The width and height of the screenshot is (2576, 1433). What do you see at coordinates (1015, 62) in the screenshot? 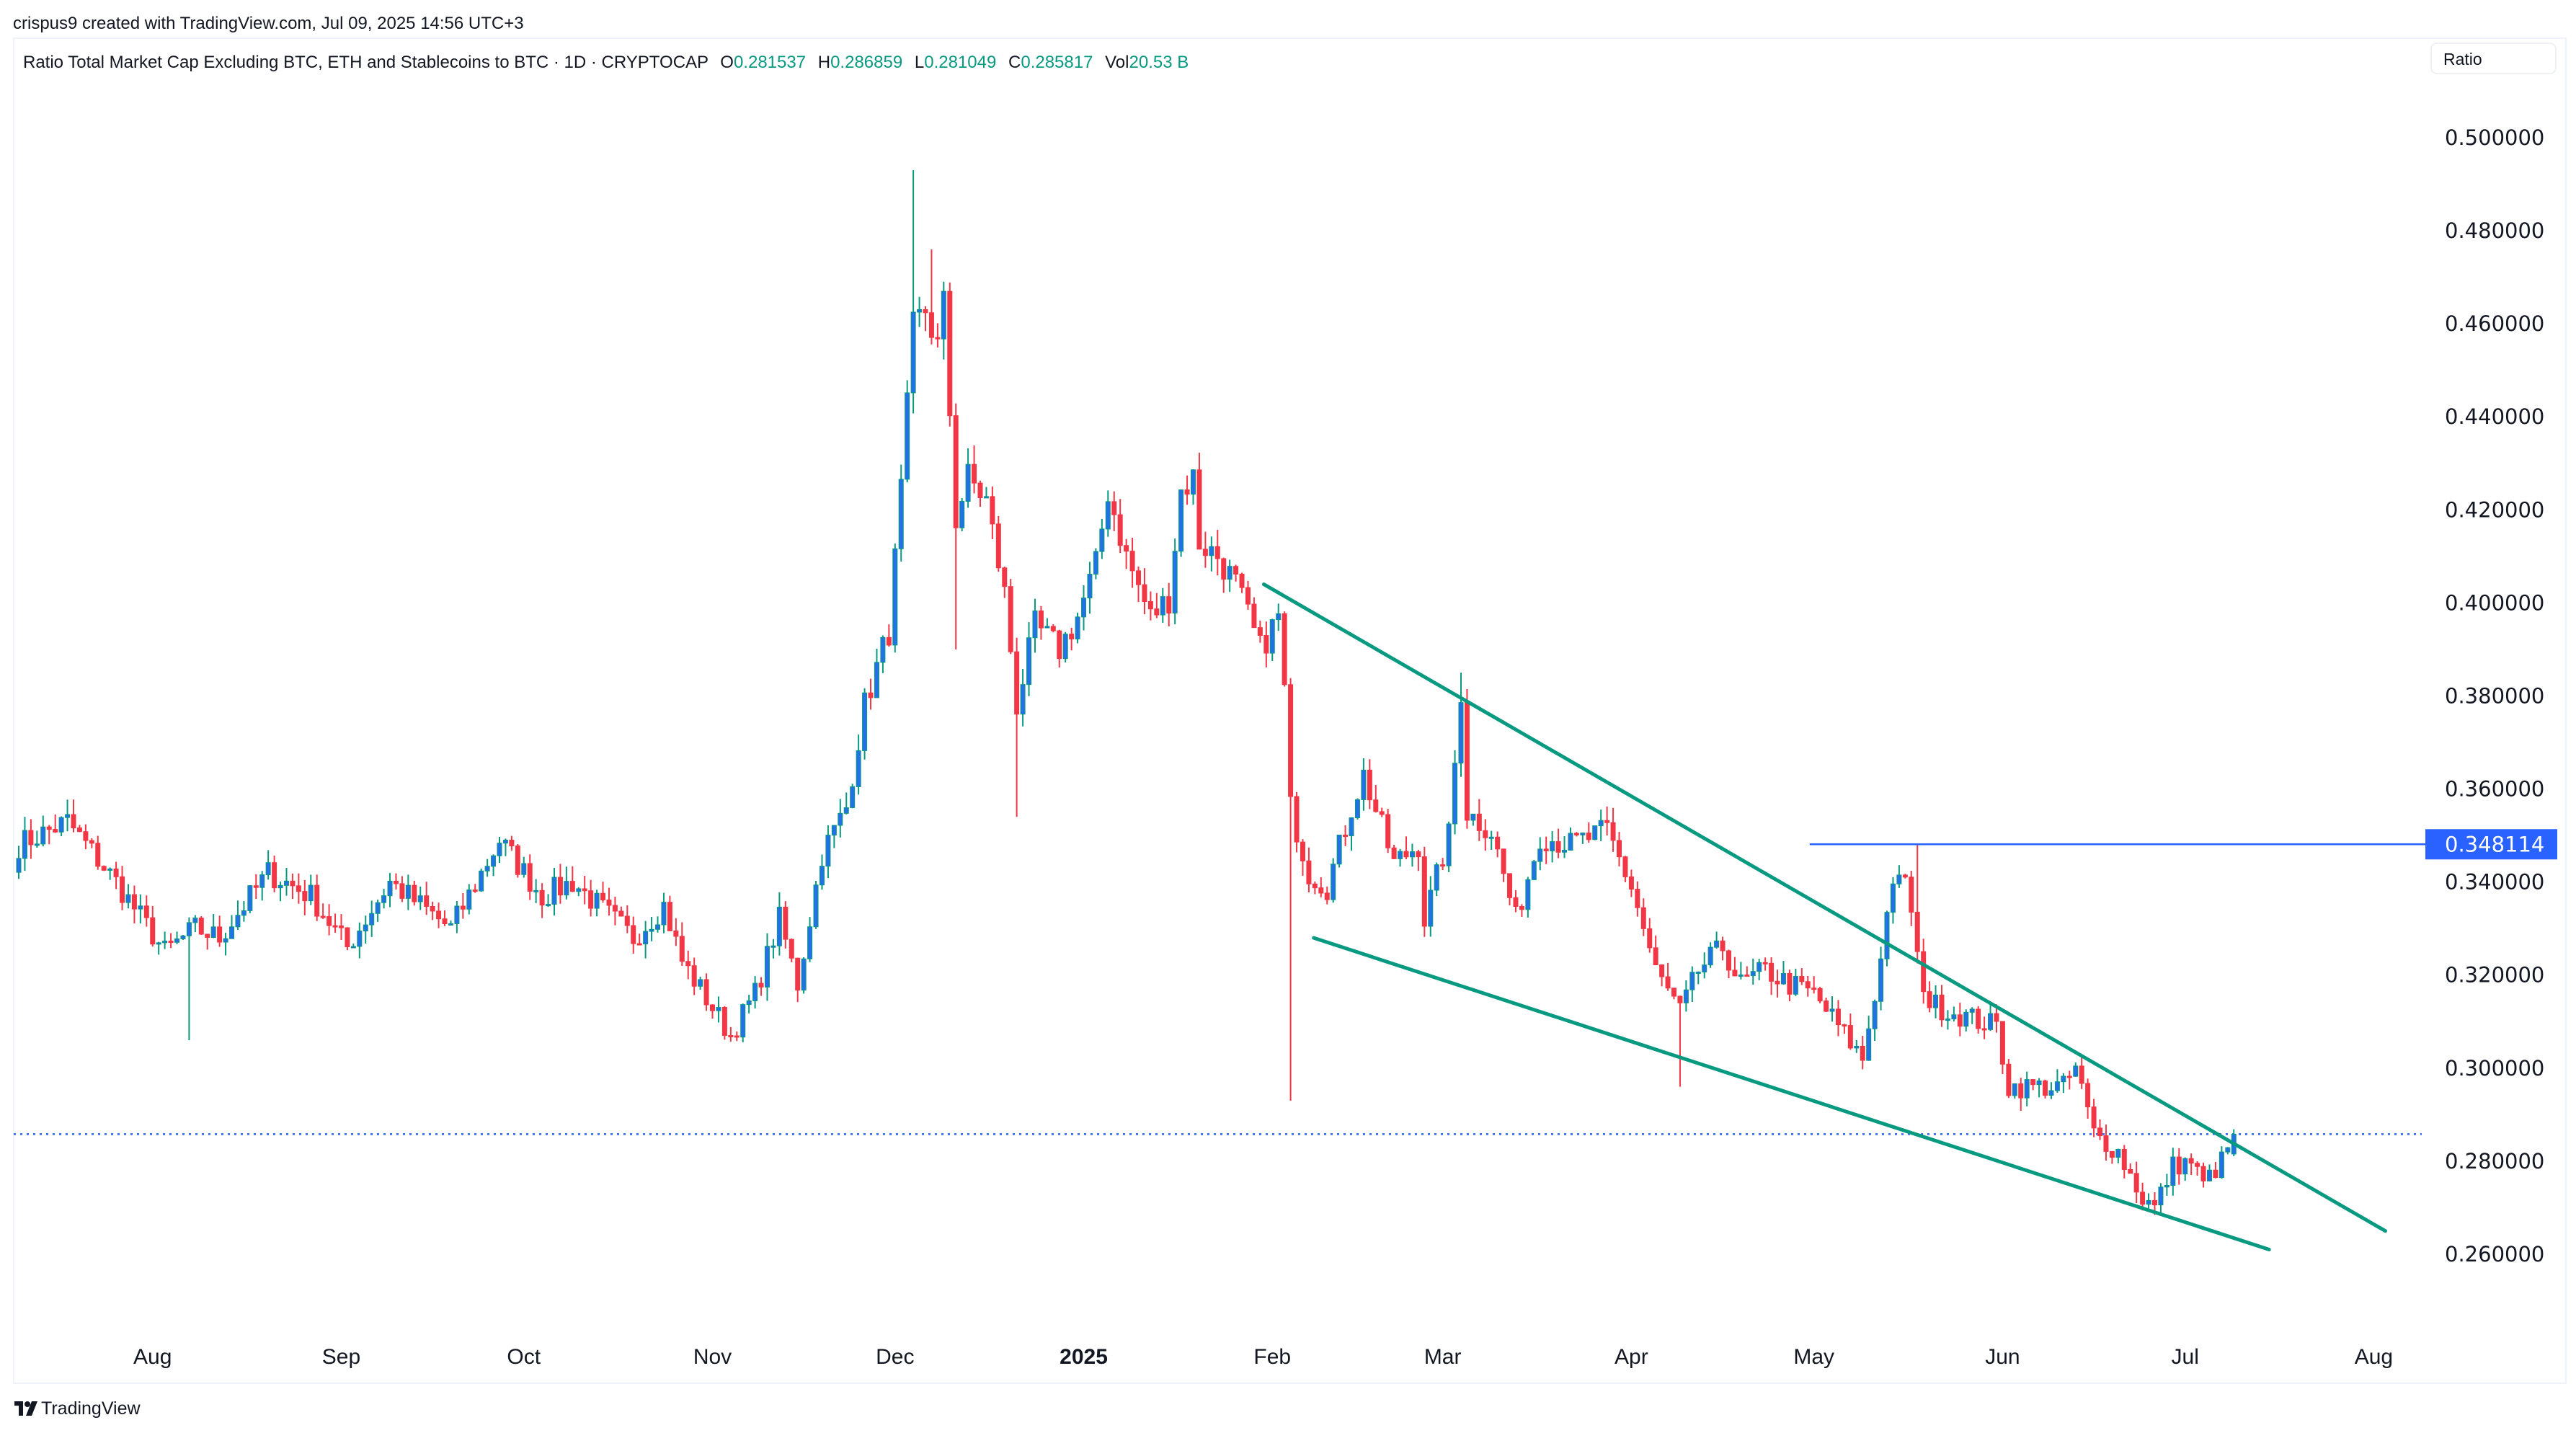
I see `legend-c-label: C` at bounding box center [1015, 62].